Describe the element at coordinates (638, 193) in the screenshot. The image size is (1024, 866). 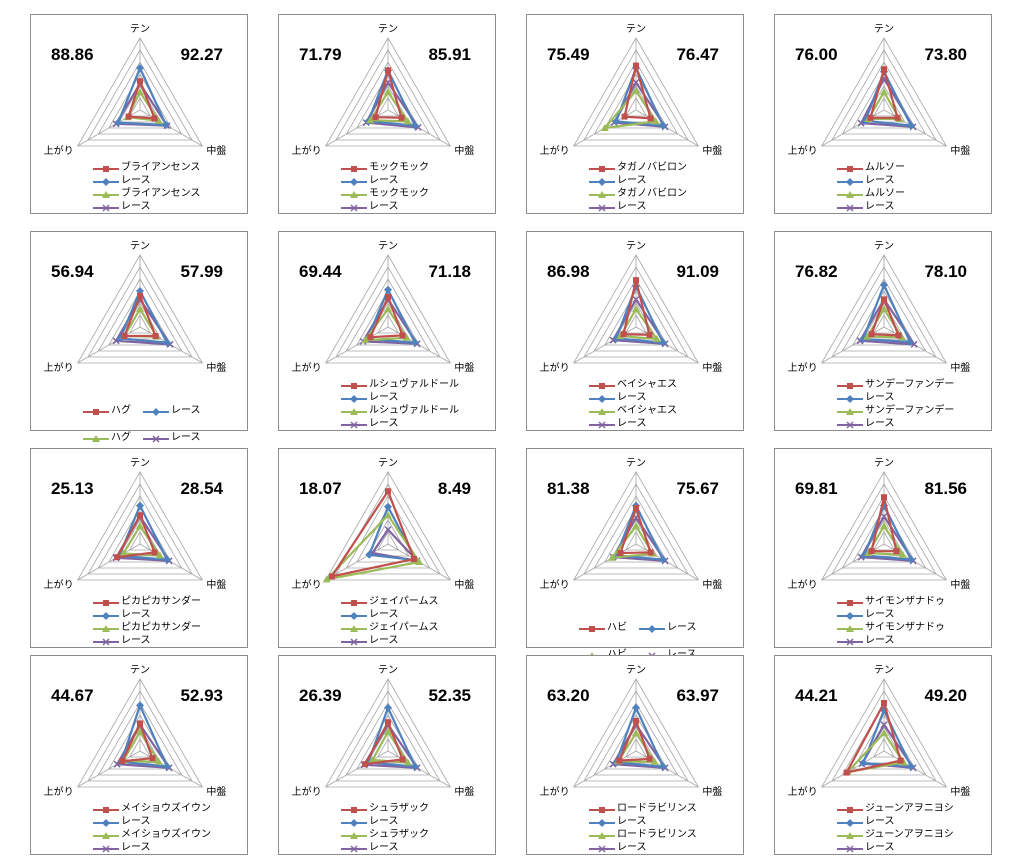
I see `legend-entry: タガノバビロン` at that location.